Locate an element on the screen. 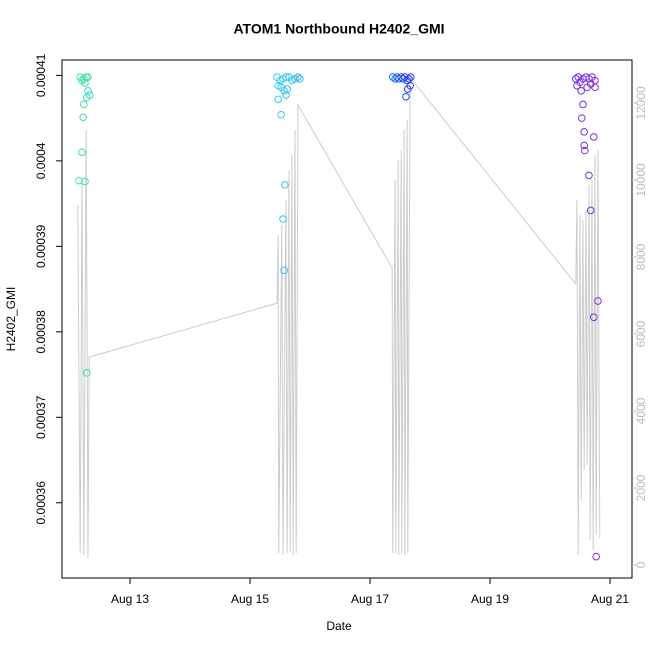 The width and height of the screenshot is (650, 650). y-tick-label: 0.0004 is located at coordinates (41, 160).